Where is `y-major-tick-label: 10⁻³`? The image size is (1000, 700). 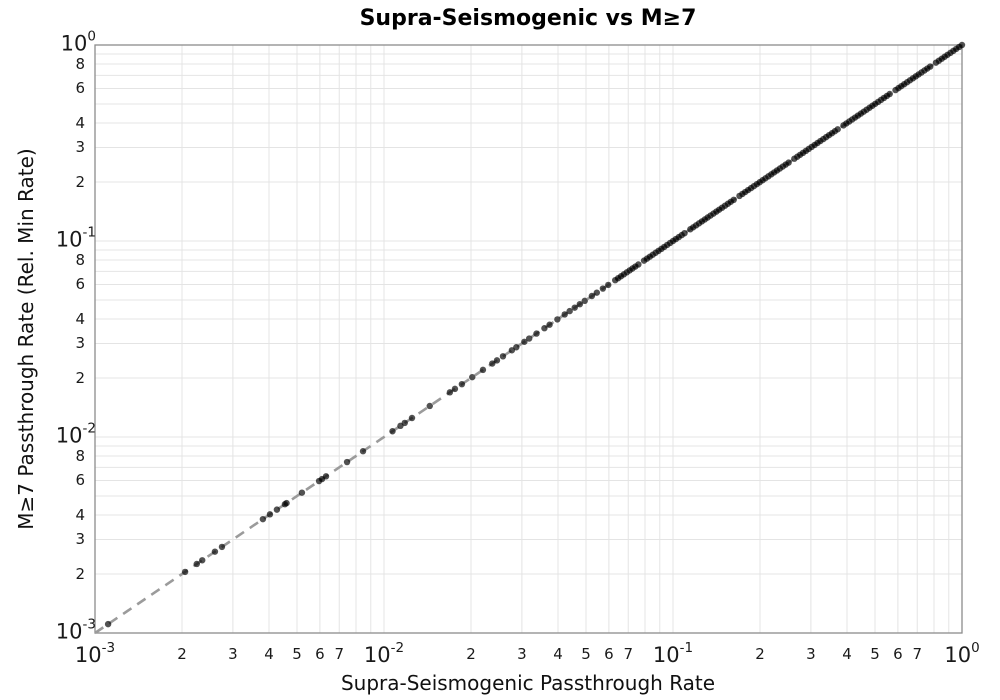 y-major-tick-label: 10⁻³ is located at coordinates (75, 630).